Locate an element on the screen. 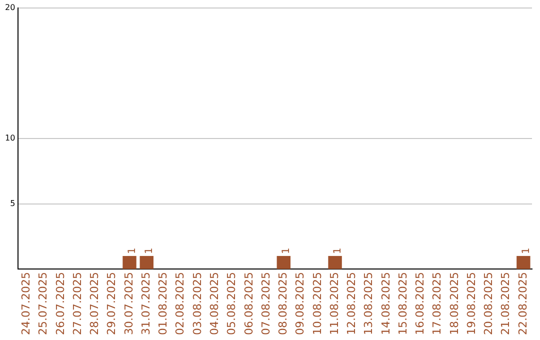 The image size is (540, 340). x-tick-label: 25.07.2025 is located at coordinates (43, 304).